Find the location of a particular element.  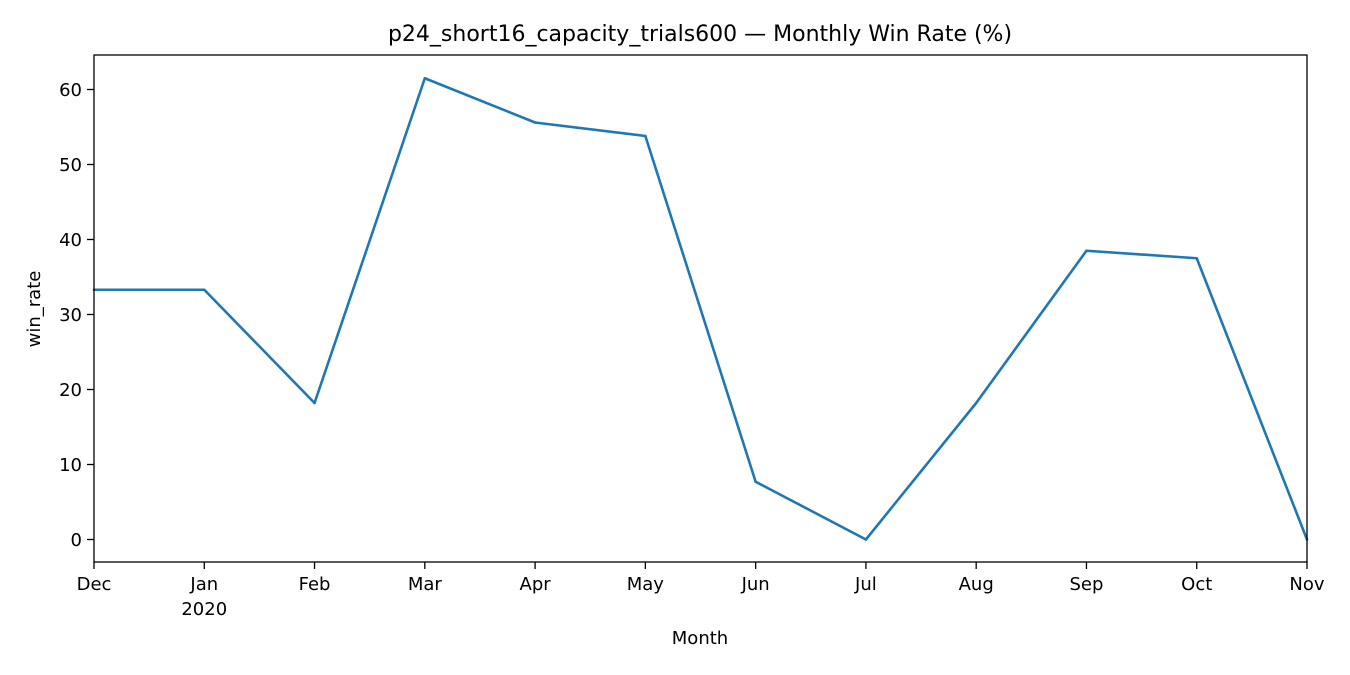

x-tick-label: Sep is located at coordinates (1086, 584).